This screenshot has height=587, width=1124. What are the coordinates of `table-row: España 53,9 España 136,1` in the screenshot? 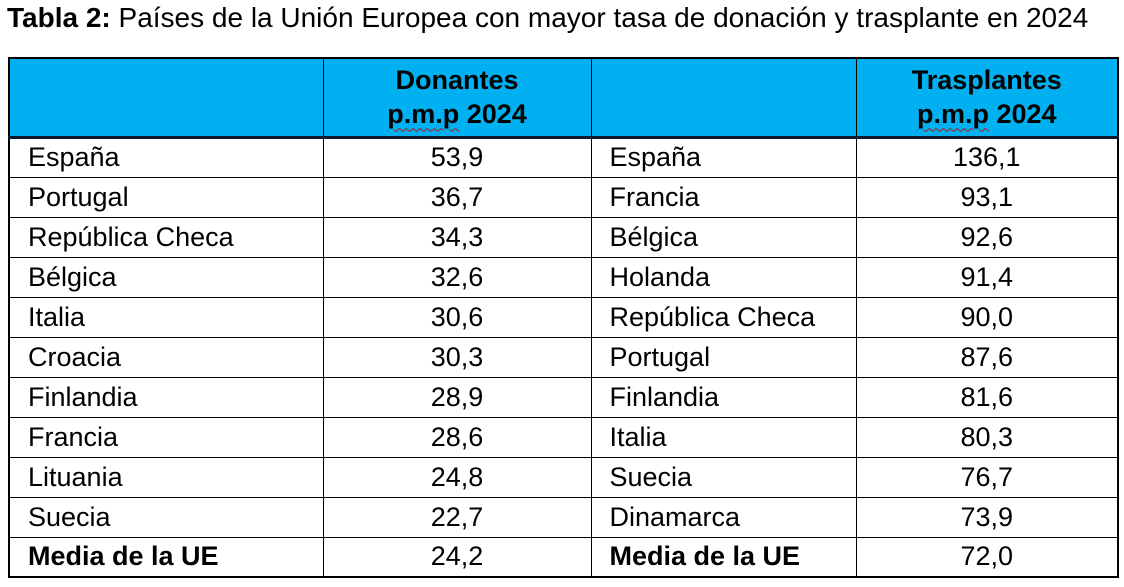 It's located at (563, 157).